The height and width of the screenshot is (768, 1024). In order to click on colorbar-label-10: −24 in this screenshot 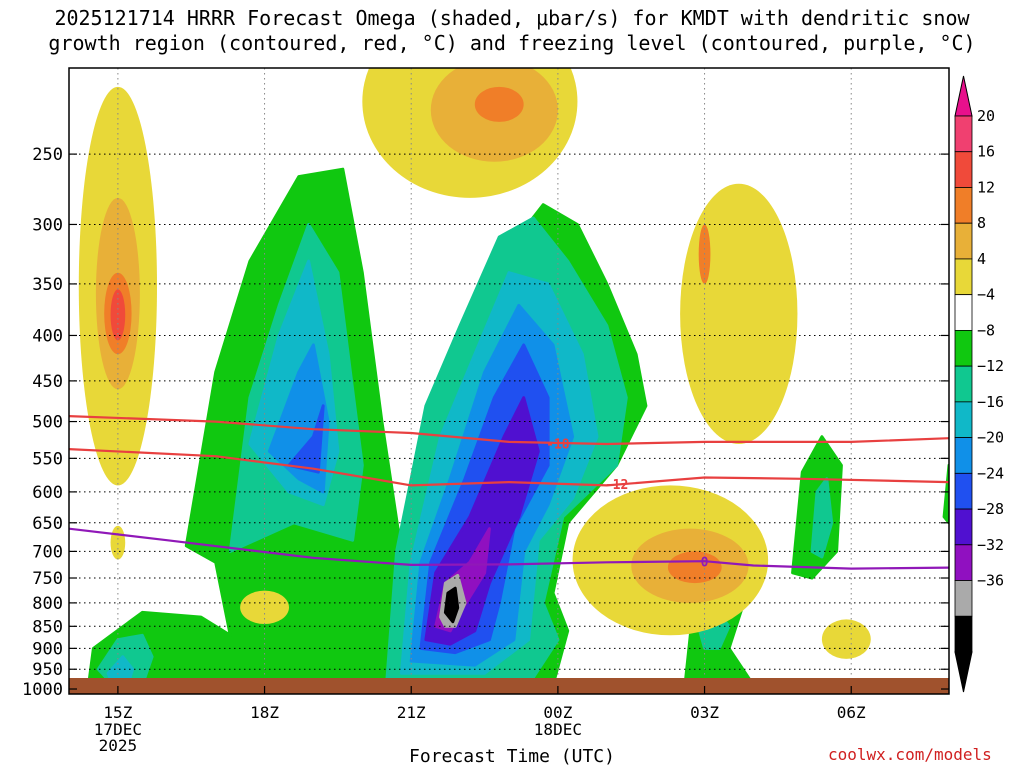, I will do `click(990, 473)`.